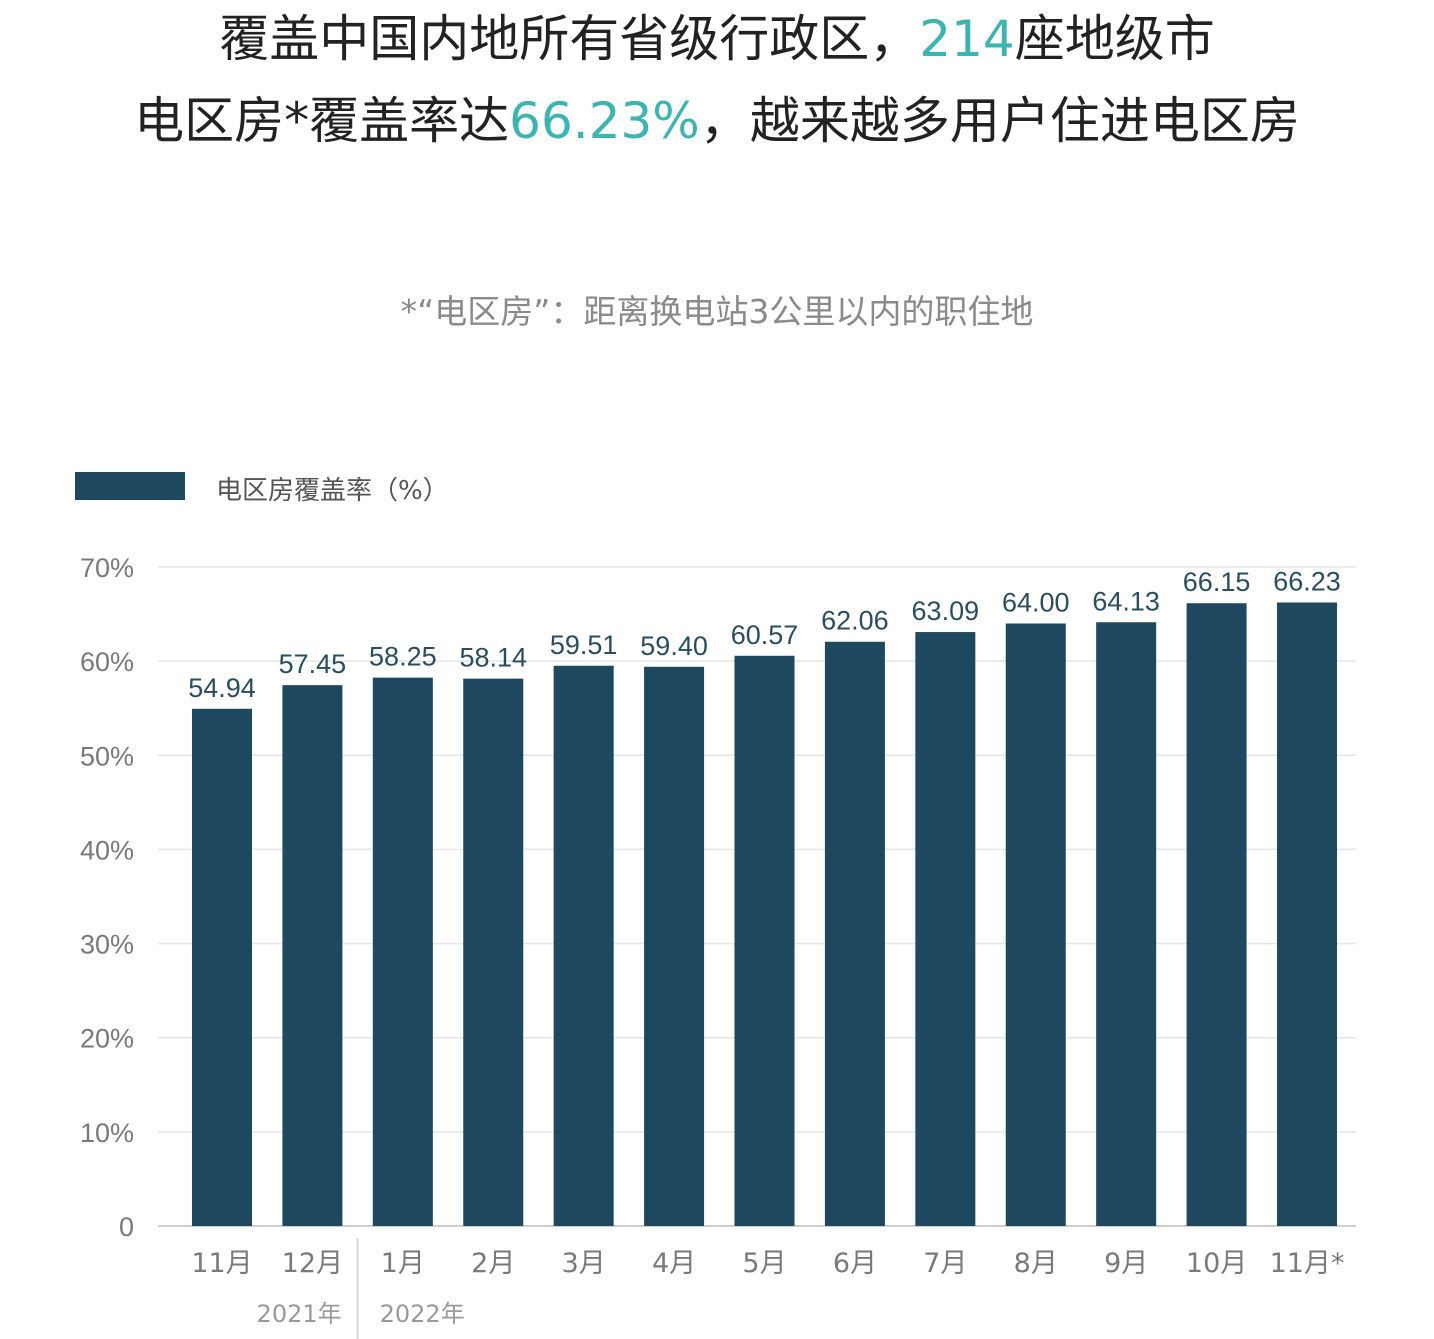 This screenshot has width=1434, height=1339. I want to click on x-tick-label: 12月, so click(312, 1263).